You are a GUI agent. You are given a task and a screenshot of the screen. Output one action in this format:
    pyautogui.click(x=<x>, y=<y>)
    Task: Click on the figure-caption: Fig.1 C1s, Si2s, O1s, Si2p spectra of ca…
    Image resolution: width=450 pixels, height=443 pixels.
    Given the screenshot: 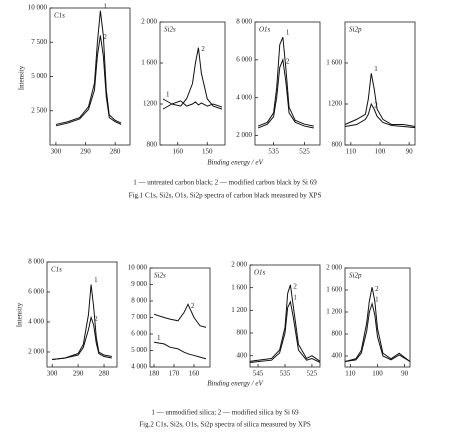 What is the action you would take?
    pyautogui.click(x=225, y=196)
    